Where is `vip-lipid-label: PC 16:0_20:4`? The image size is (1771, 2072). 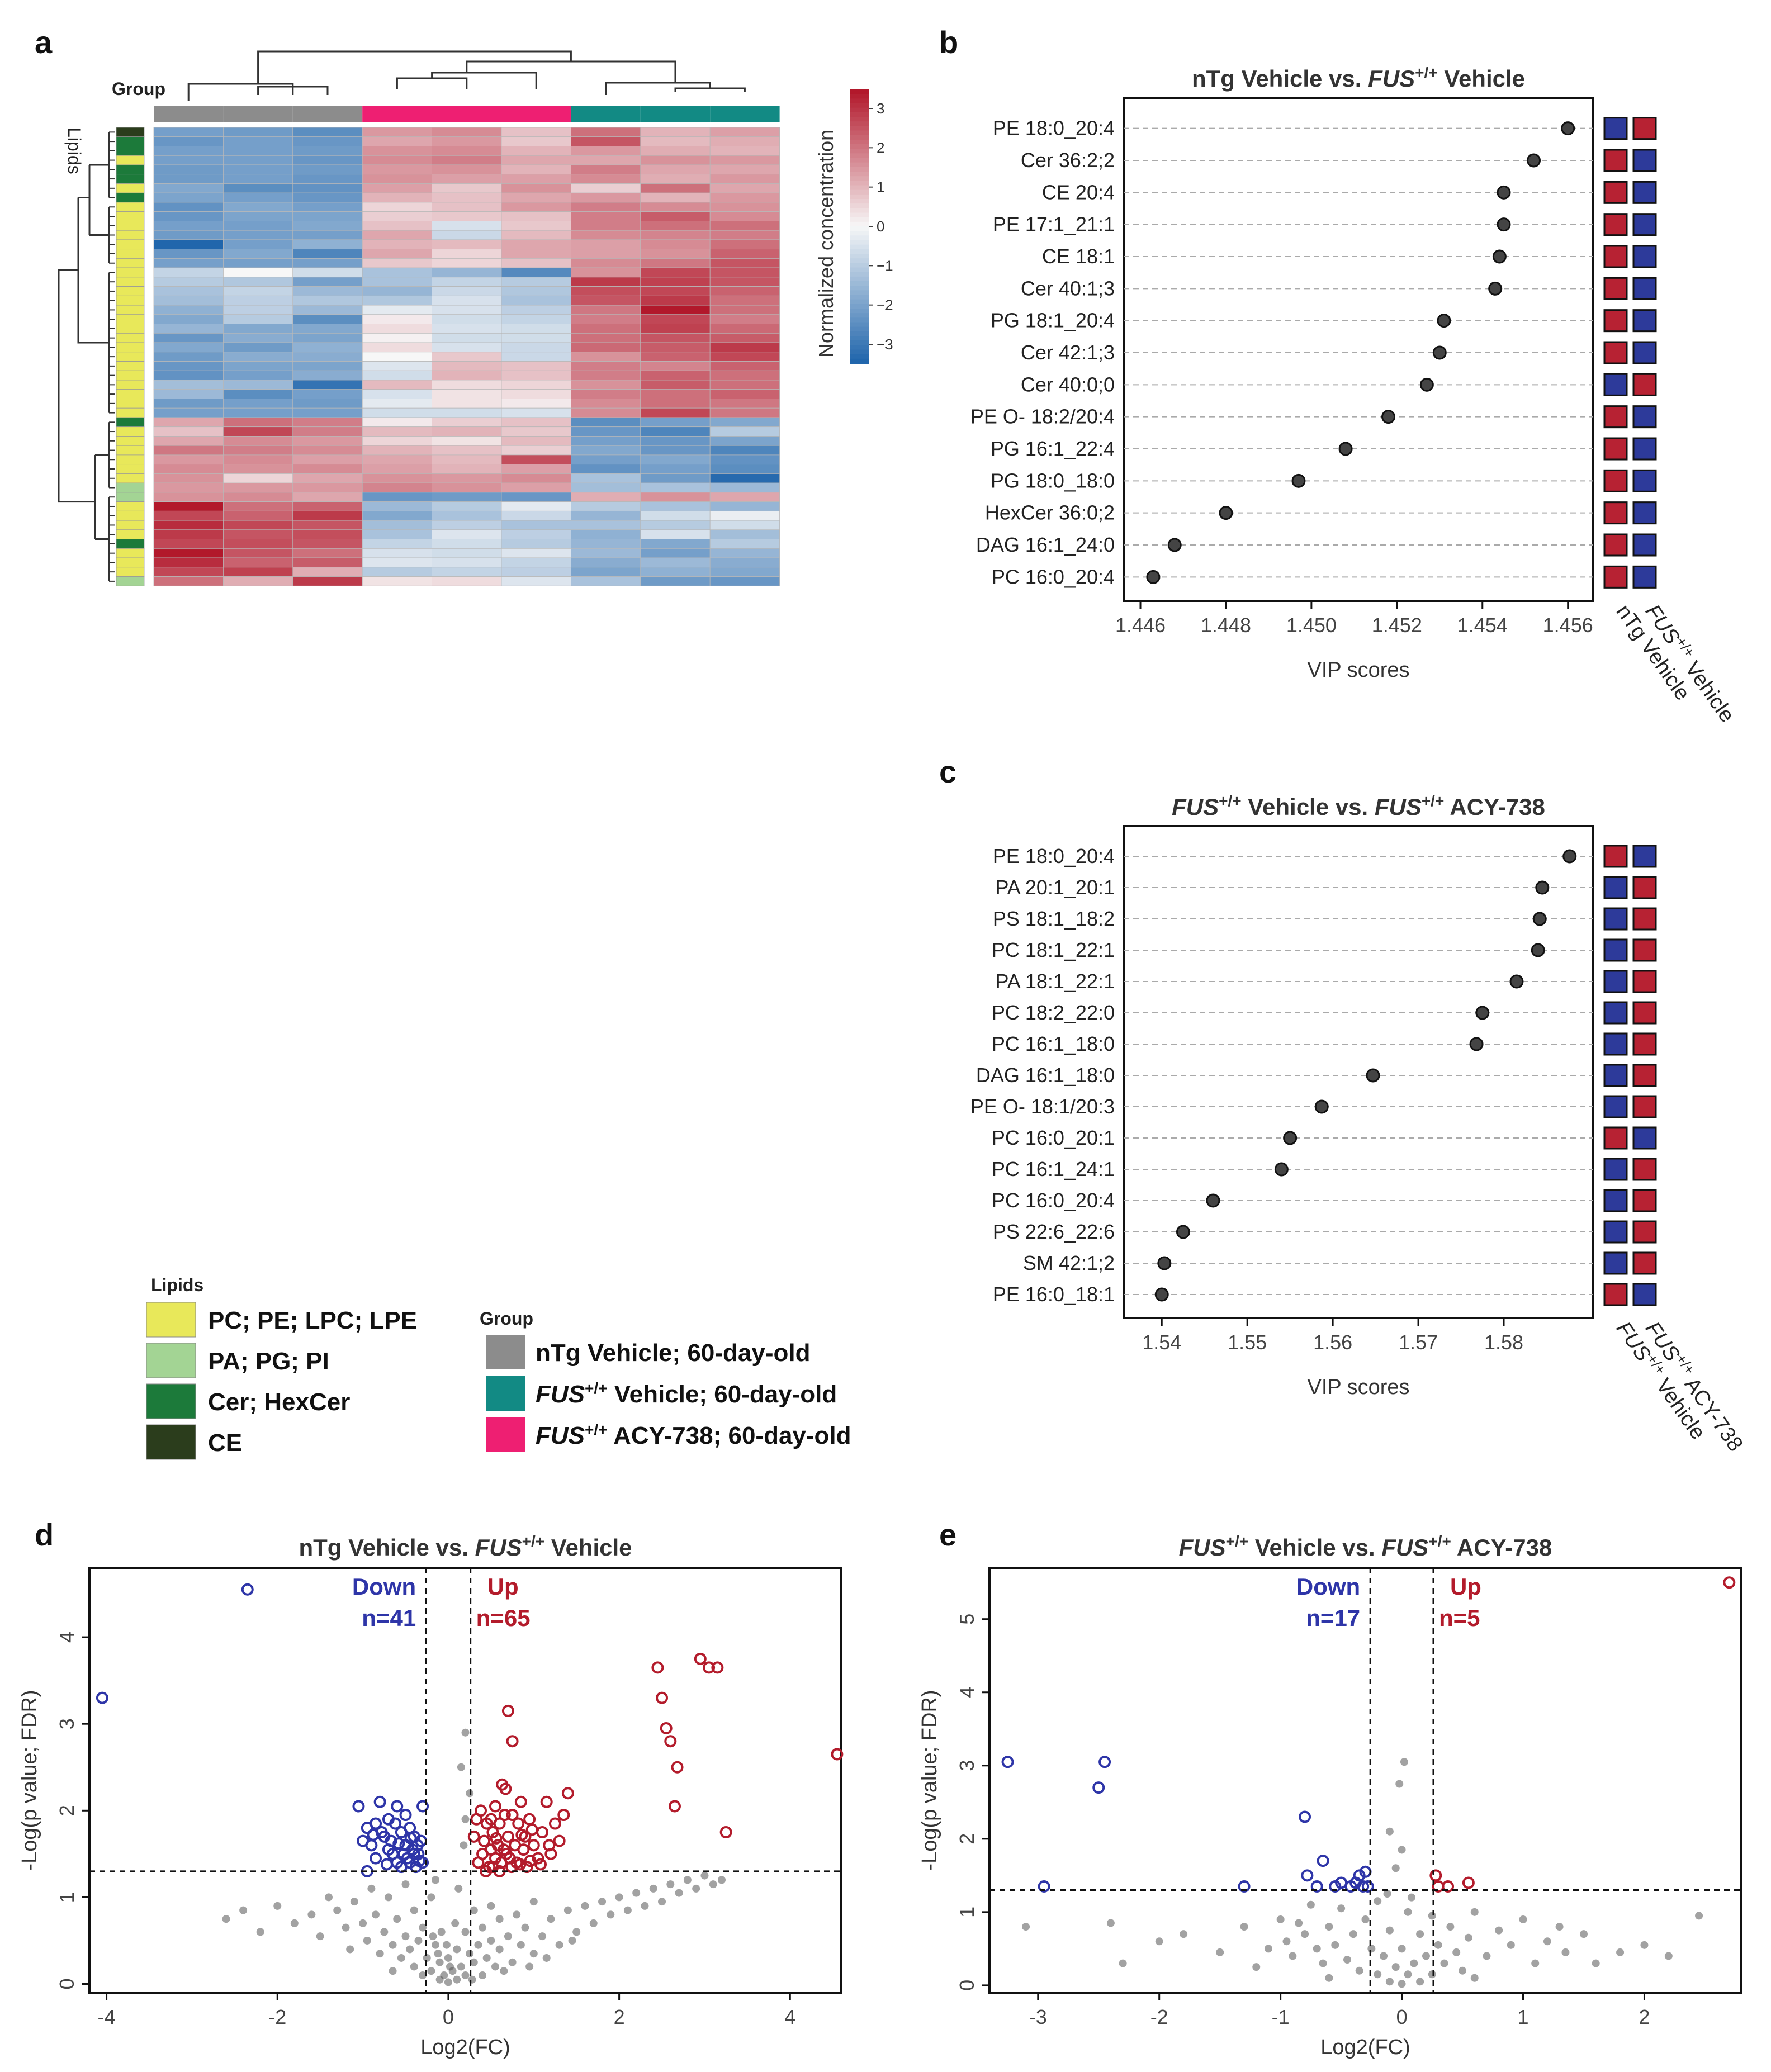 vip-lipid-label: PC 16:0_20:4 is located at coordinates (1053, 576).